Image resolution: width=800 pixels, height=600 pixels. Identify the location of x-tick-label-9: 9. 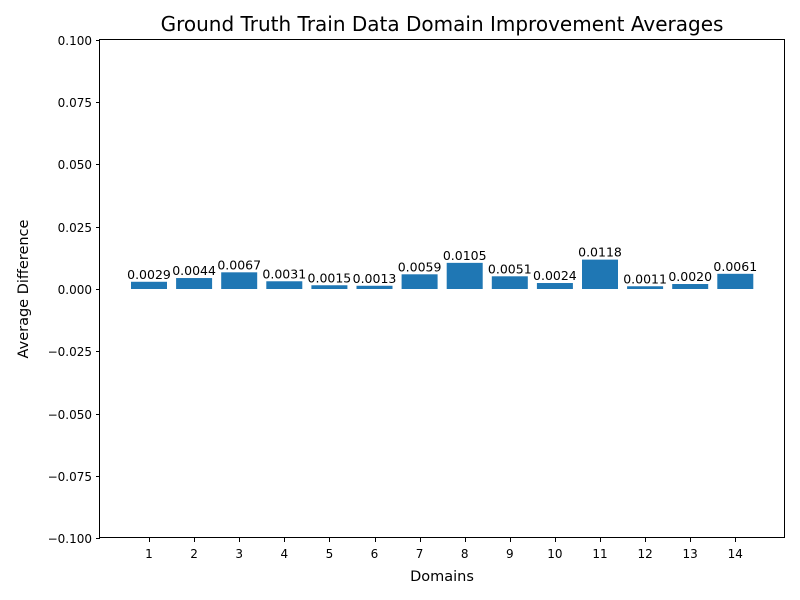
(510, 554).